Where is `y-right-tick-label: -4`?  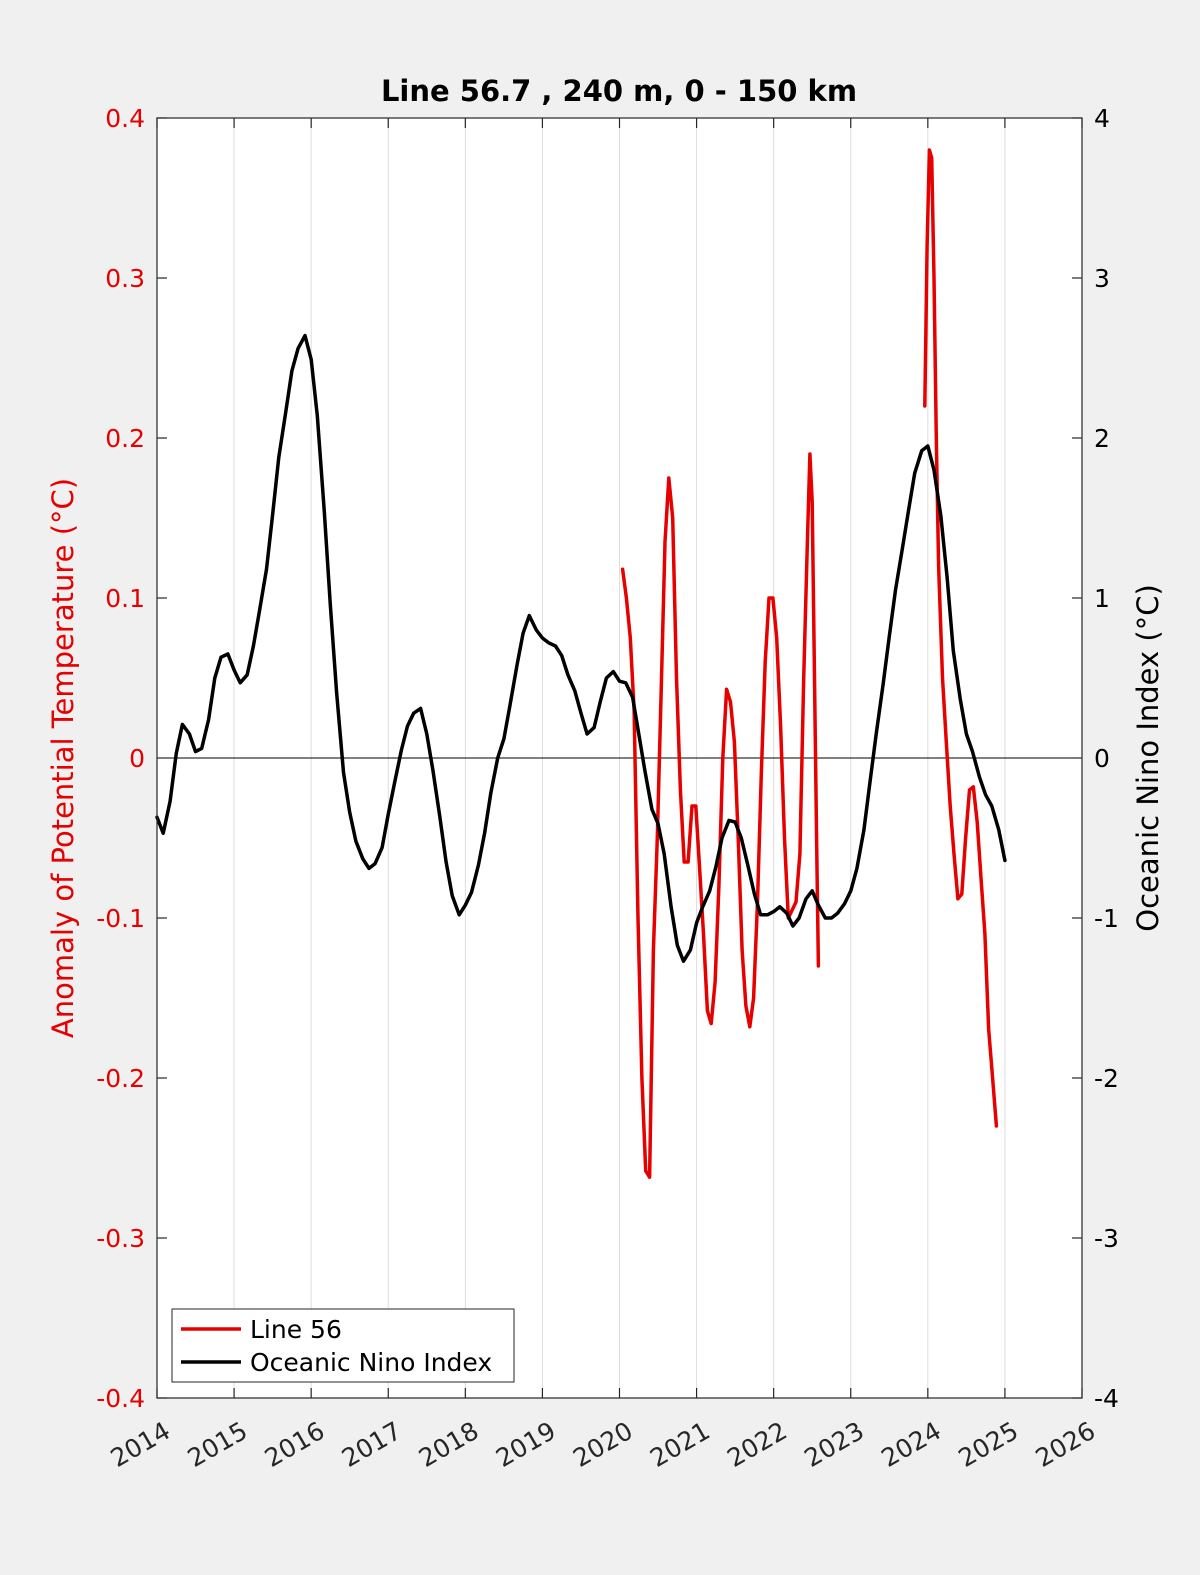
y-right-tick-label: -4 is located at coordinates (1106, 1398).